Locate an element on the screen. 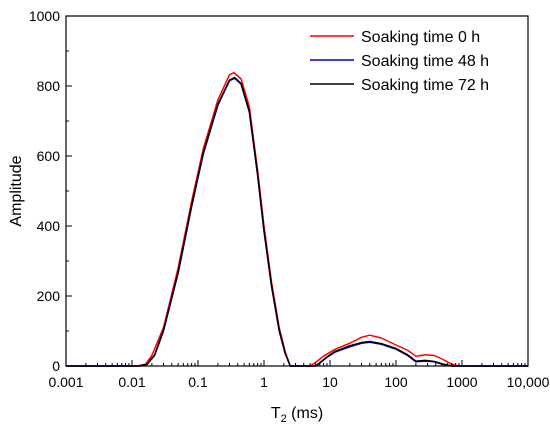 This screenshot has width=550, height=430. legend-label-2: Soaking time 48 h is located at coordinates (425, 61).